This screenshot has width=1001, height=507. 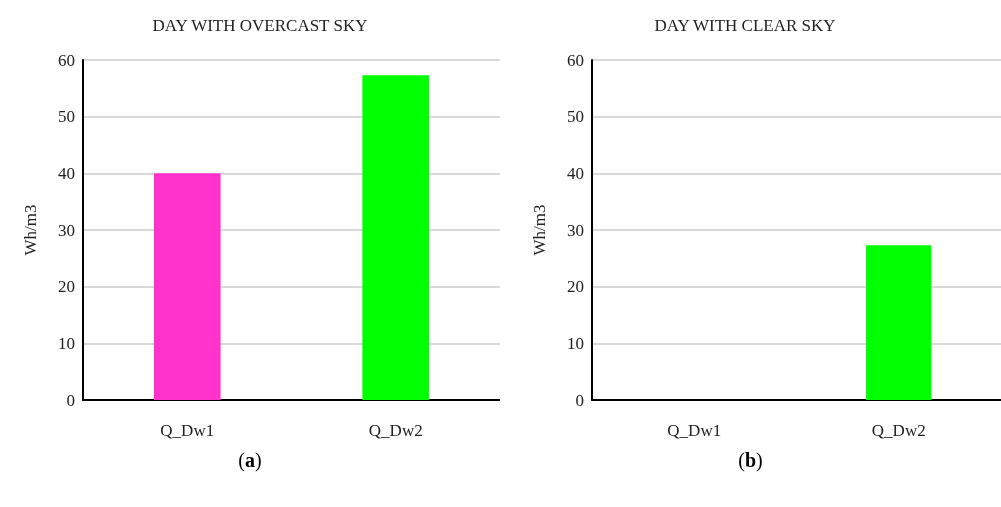 What do you see at coordinates (260, 25) in the screenshot?
I see `chart-title: DAY WITH OVERCAST SKY` at bounding box center [260, 25].